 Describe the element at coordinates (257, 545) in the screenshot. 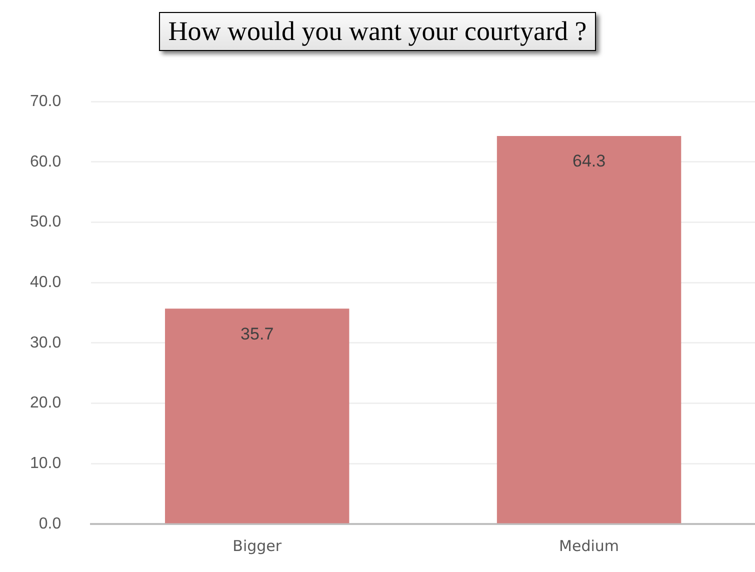

I see `x-tick-label: Bigger` at that location.